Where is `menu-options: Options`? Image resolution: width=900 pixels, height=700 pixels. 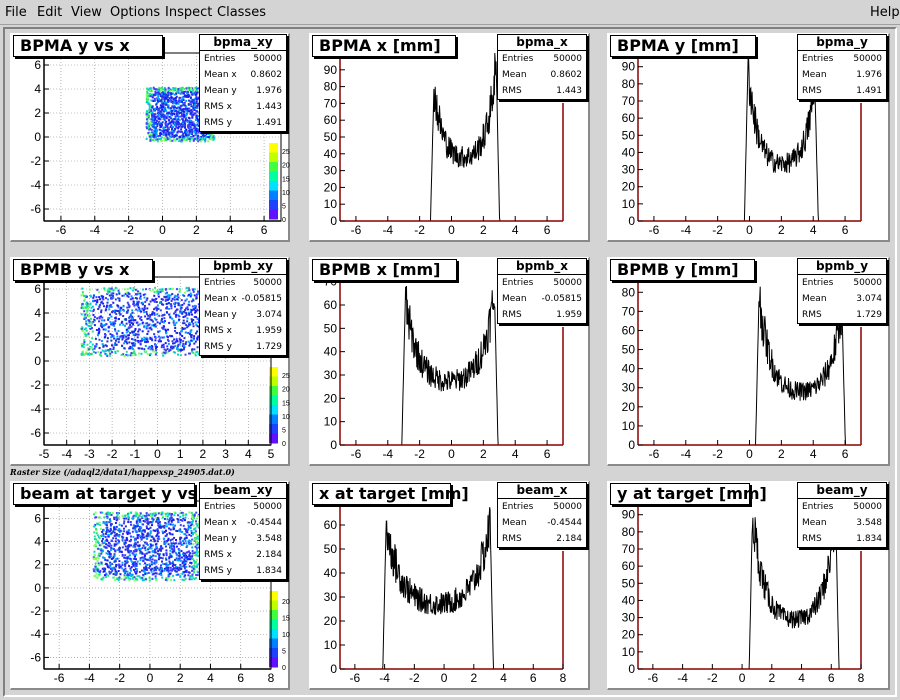 menu-options: Options is located at coordinates (135, 12).